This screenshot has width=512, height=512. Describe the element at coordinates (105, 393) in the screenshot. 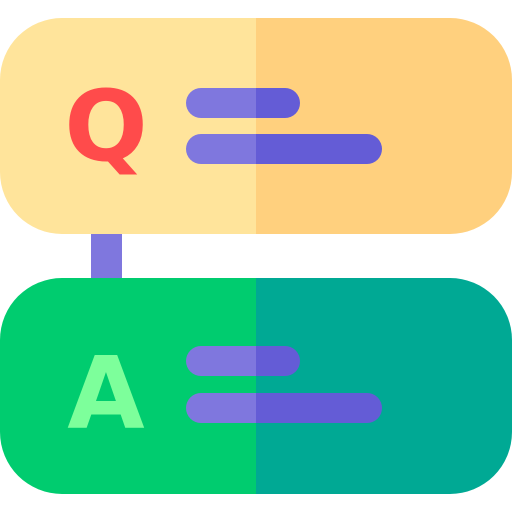

I see `answer-letter: A` at that location.